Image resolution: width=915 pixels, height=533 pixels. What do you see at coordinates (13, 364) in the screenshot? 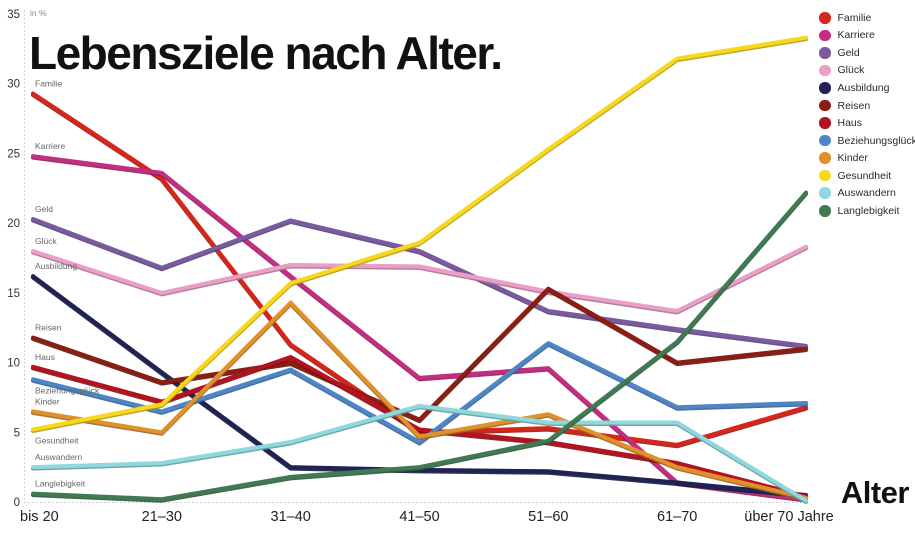
I see `y-axis-tick-label: 10` at bounding box center [13, 364].